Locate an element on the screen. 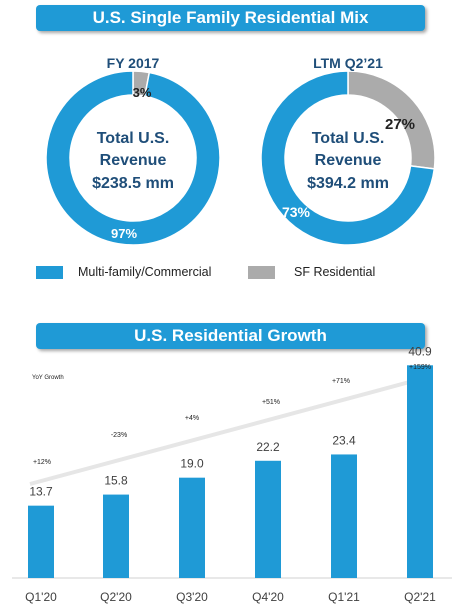  donut-slice-label: 73% is located at coordinates (296, 212).